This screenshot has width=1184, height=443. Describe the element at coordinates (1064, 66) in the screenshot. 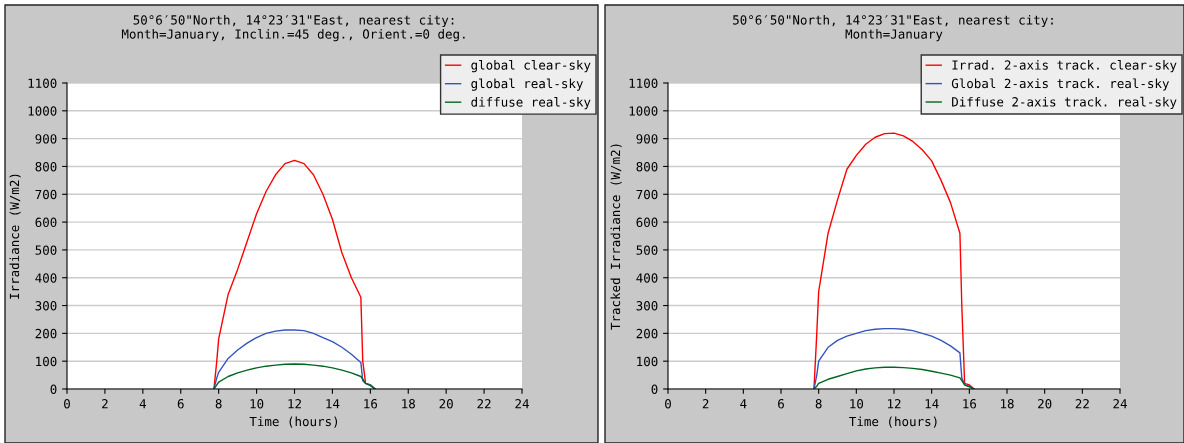

I see `legend-label: Irrad. 2-axis track. clear-sky` at that location.